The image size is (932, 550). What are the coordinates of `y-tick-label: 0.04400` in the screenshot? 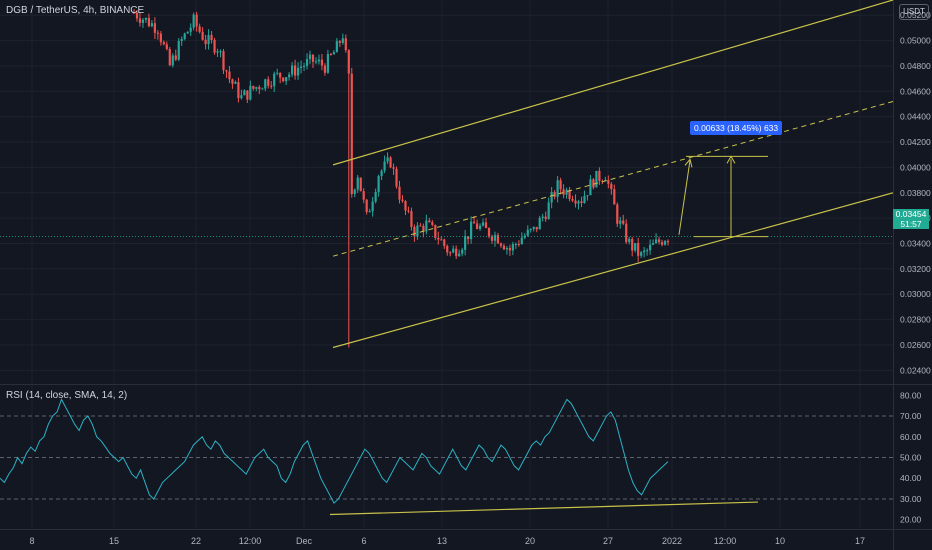 It's located at (915, 117).